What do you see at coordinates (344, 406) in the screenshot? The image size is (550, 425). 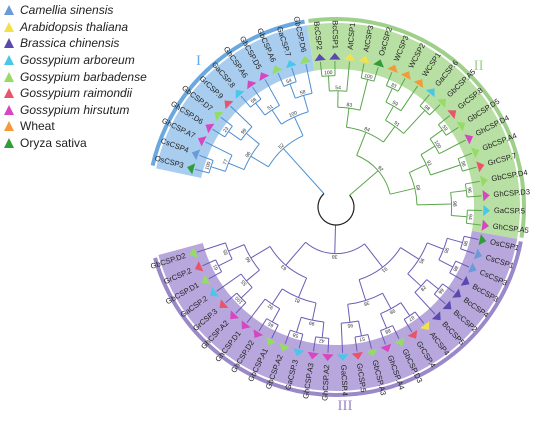 I see `clade-label: III` at bounding box center [344, 406].